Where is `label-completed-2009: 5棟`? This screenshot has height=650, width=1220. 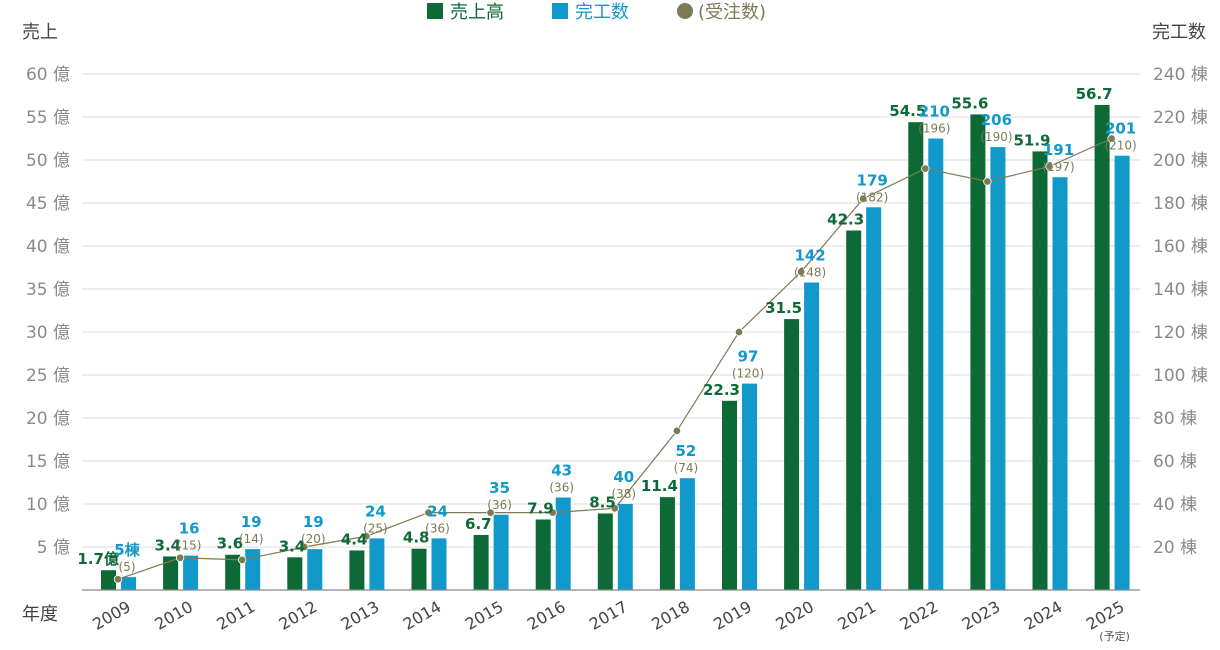 label-completed-2009: 5棟 is located at coordinates (127, 550).